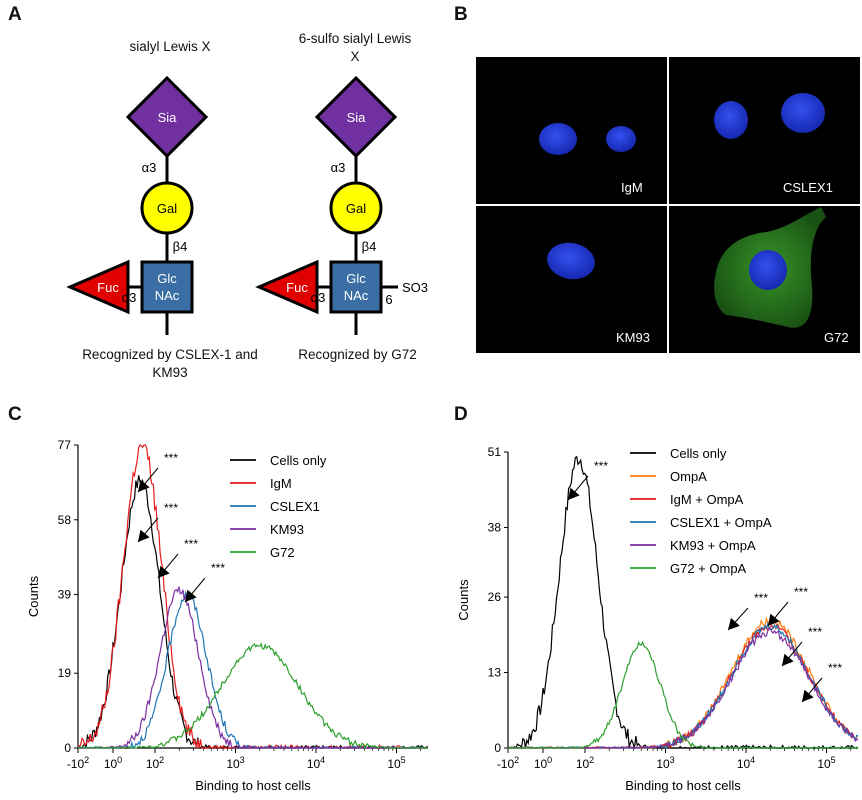  Describe the element at coordinates (707, 499) in the screenshot. I see `legend-label: IgM + OmpA` at that location.